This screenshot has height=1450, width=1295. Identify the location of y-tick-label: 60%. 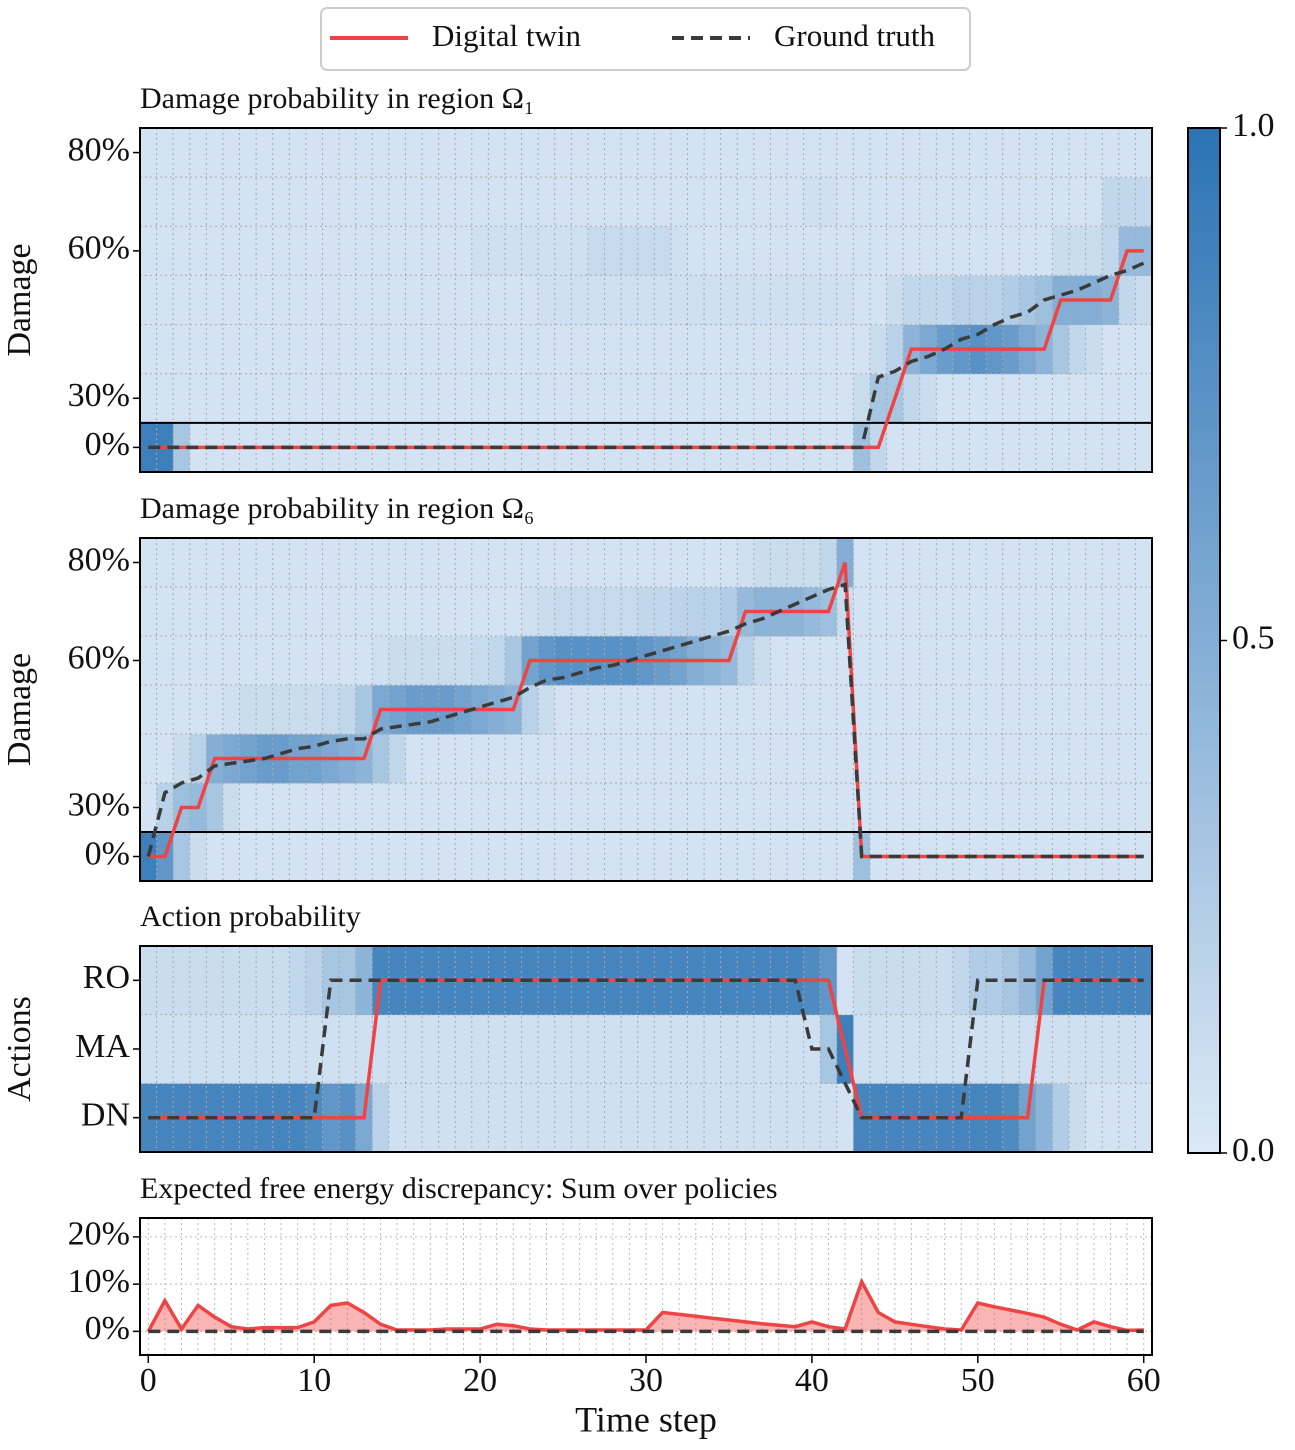
(99, 657).